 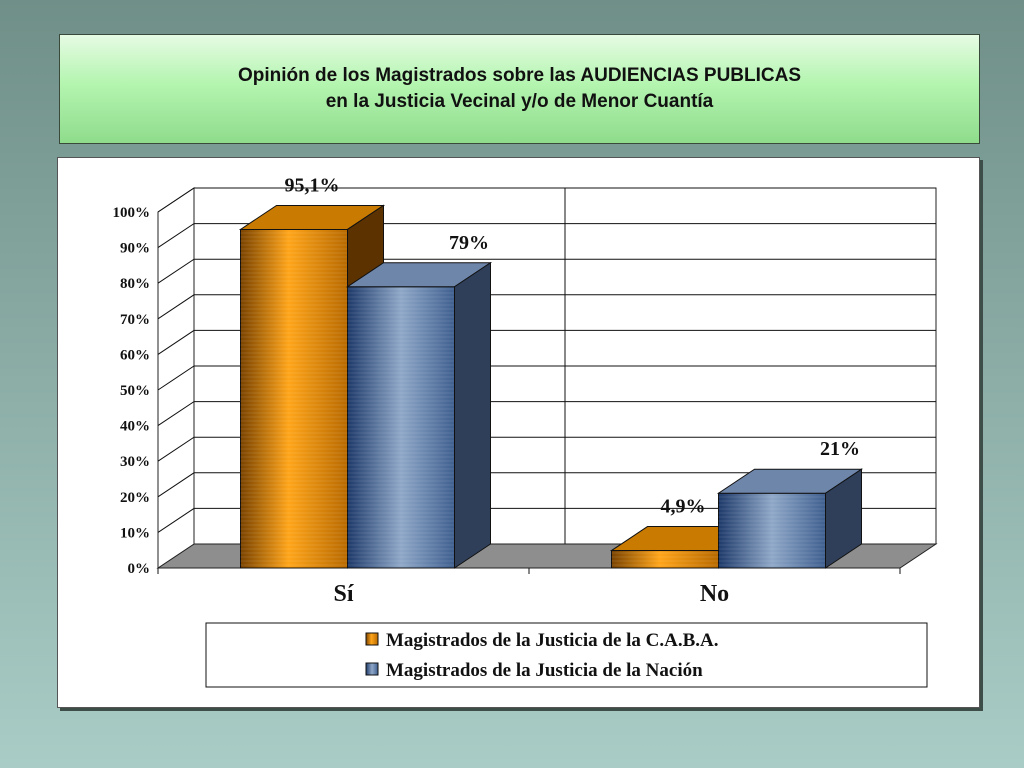 What do you see at coordinates (135, 320) in the screenshot?
I see `y-tick-label: 70%` at bounding box center [135, 320].